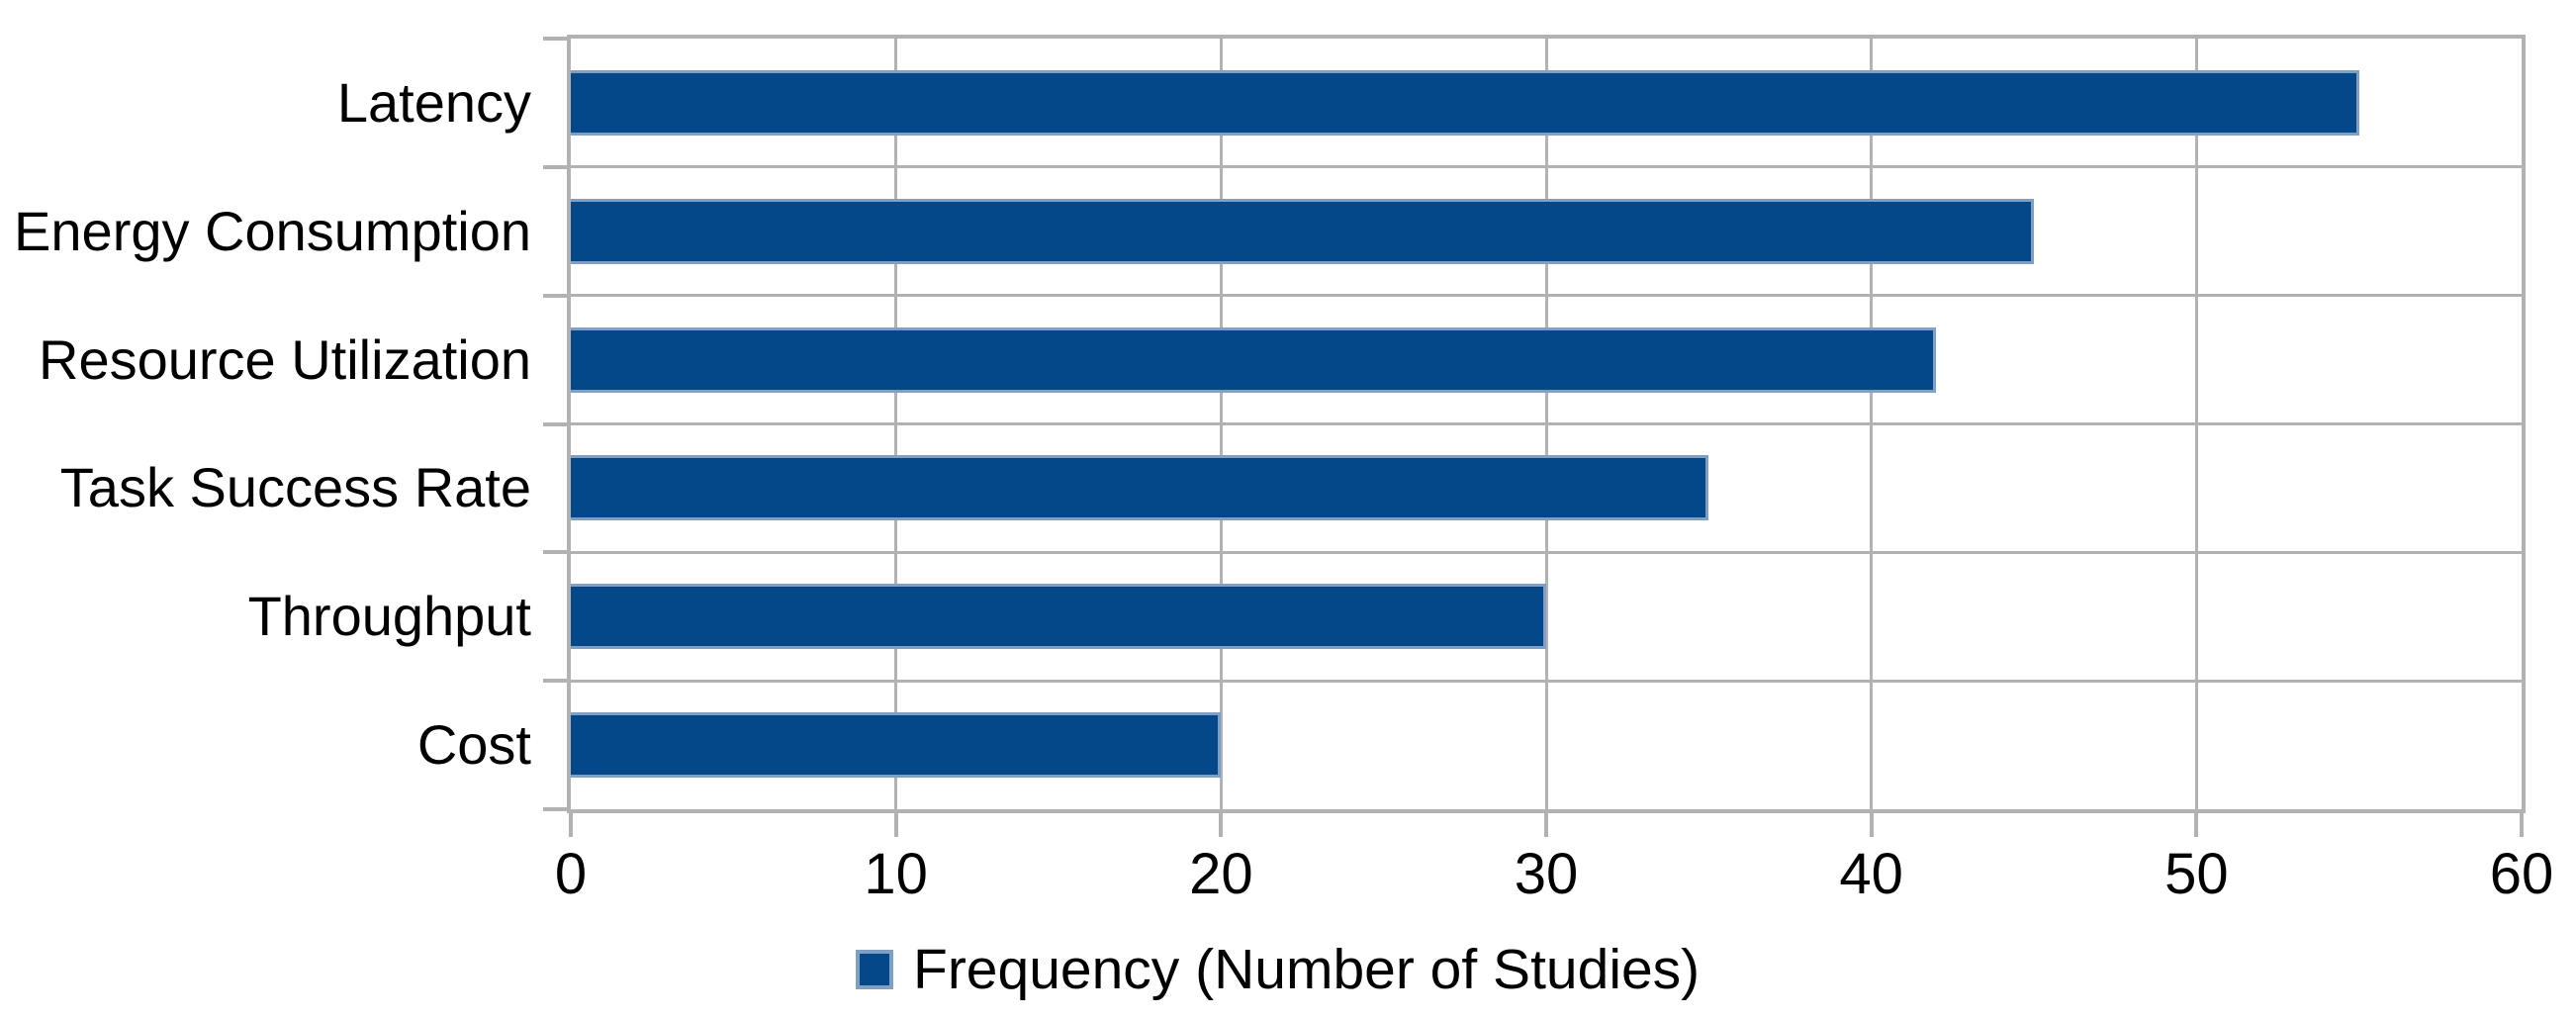  Describe the element at coordinates (875, 969) in the screenshot. I see `legend-swatch` at that location.